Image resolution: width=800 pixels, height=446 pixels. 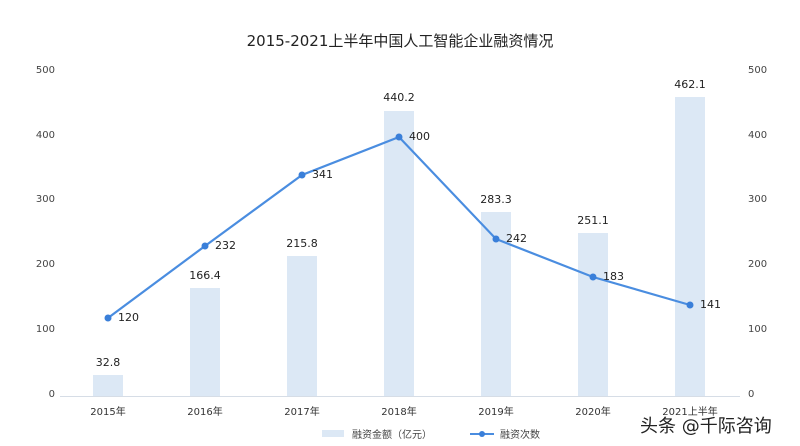 I want to click on bar-label: 440.2, so click(x=399, y=97).